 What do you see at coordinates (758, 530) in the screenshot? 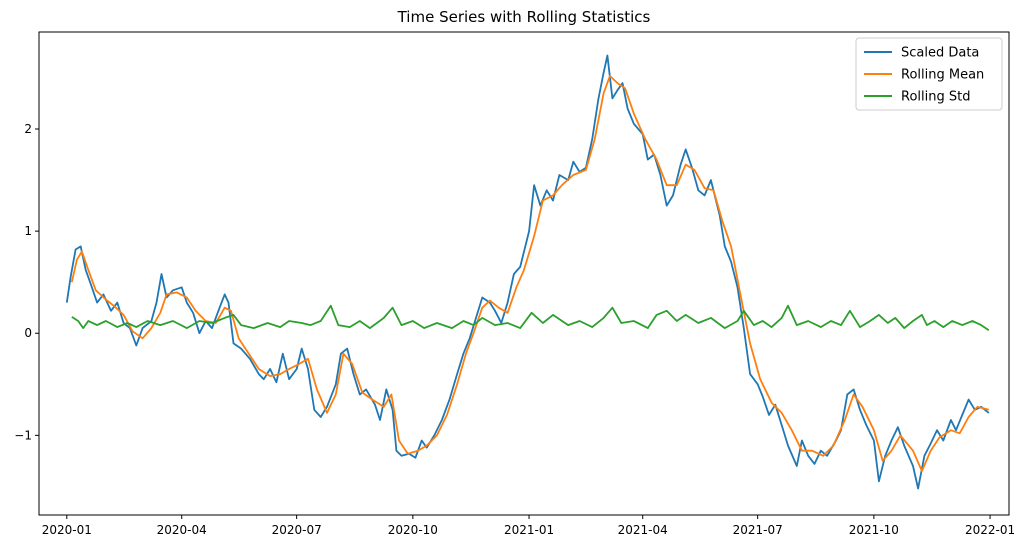
I see `x-tick-label: 2021-07` at bounding box center [758, 530].